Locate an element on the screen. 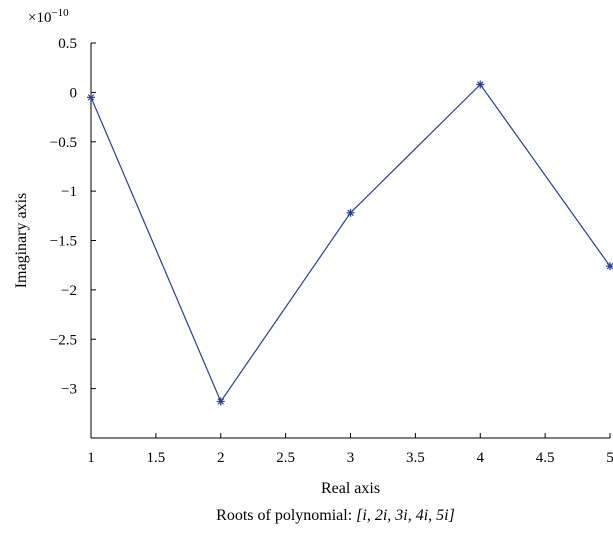  y-tick-label: −1 is located at coordinates (69, 192).